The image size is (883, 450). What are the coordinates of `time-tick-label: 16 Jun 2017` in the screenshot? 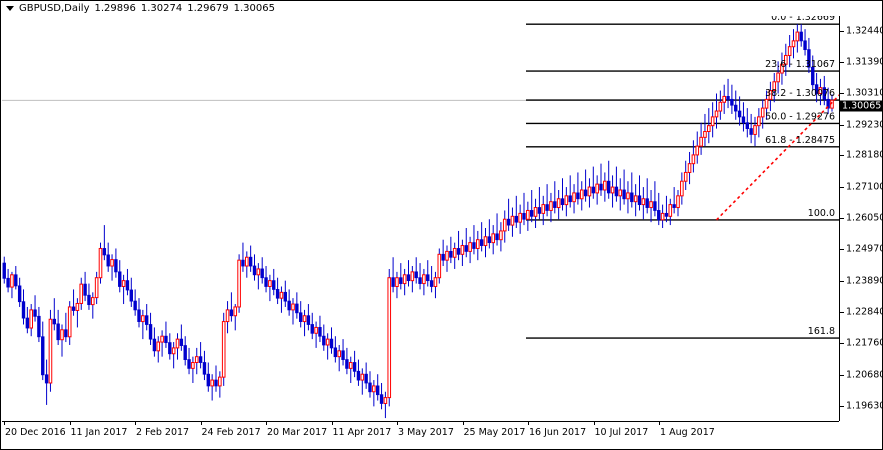 It's located at (558, 432).